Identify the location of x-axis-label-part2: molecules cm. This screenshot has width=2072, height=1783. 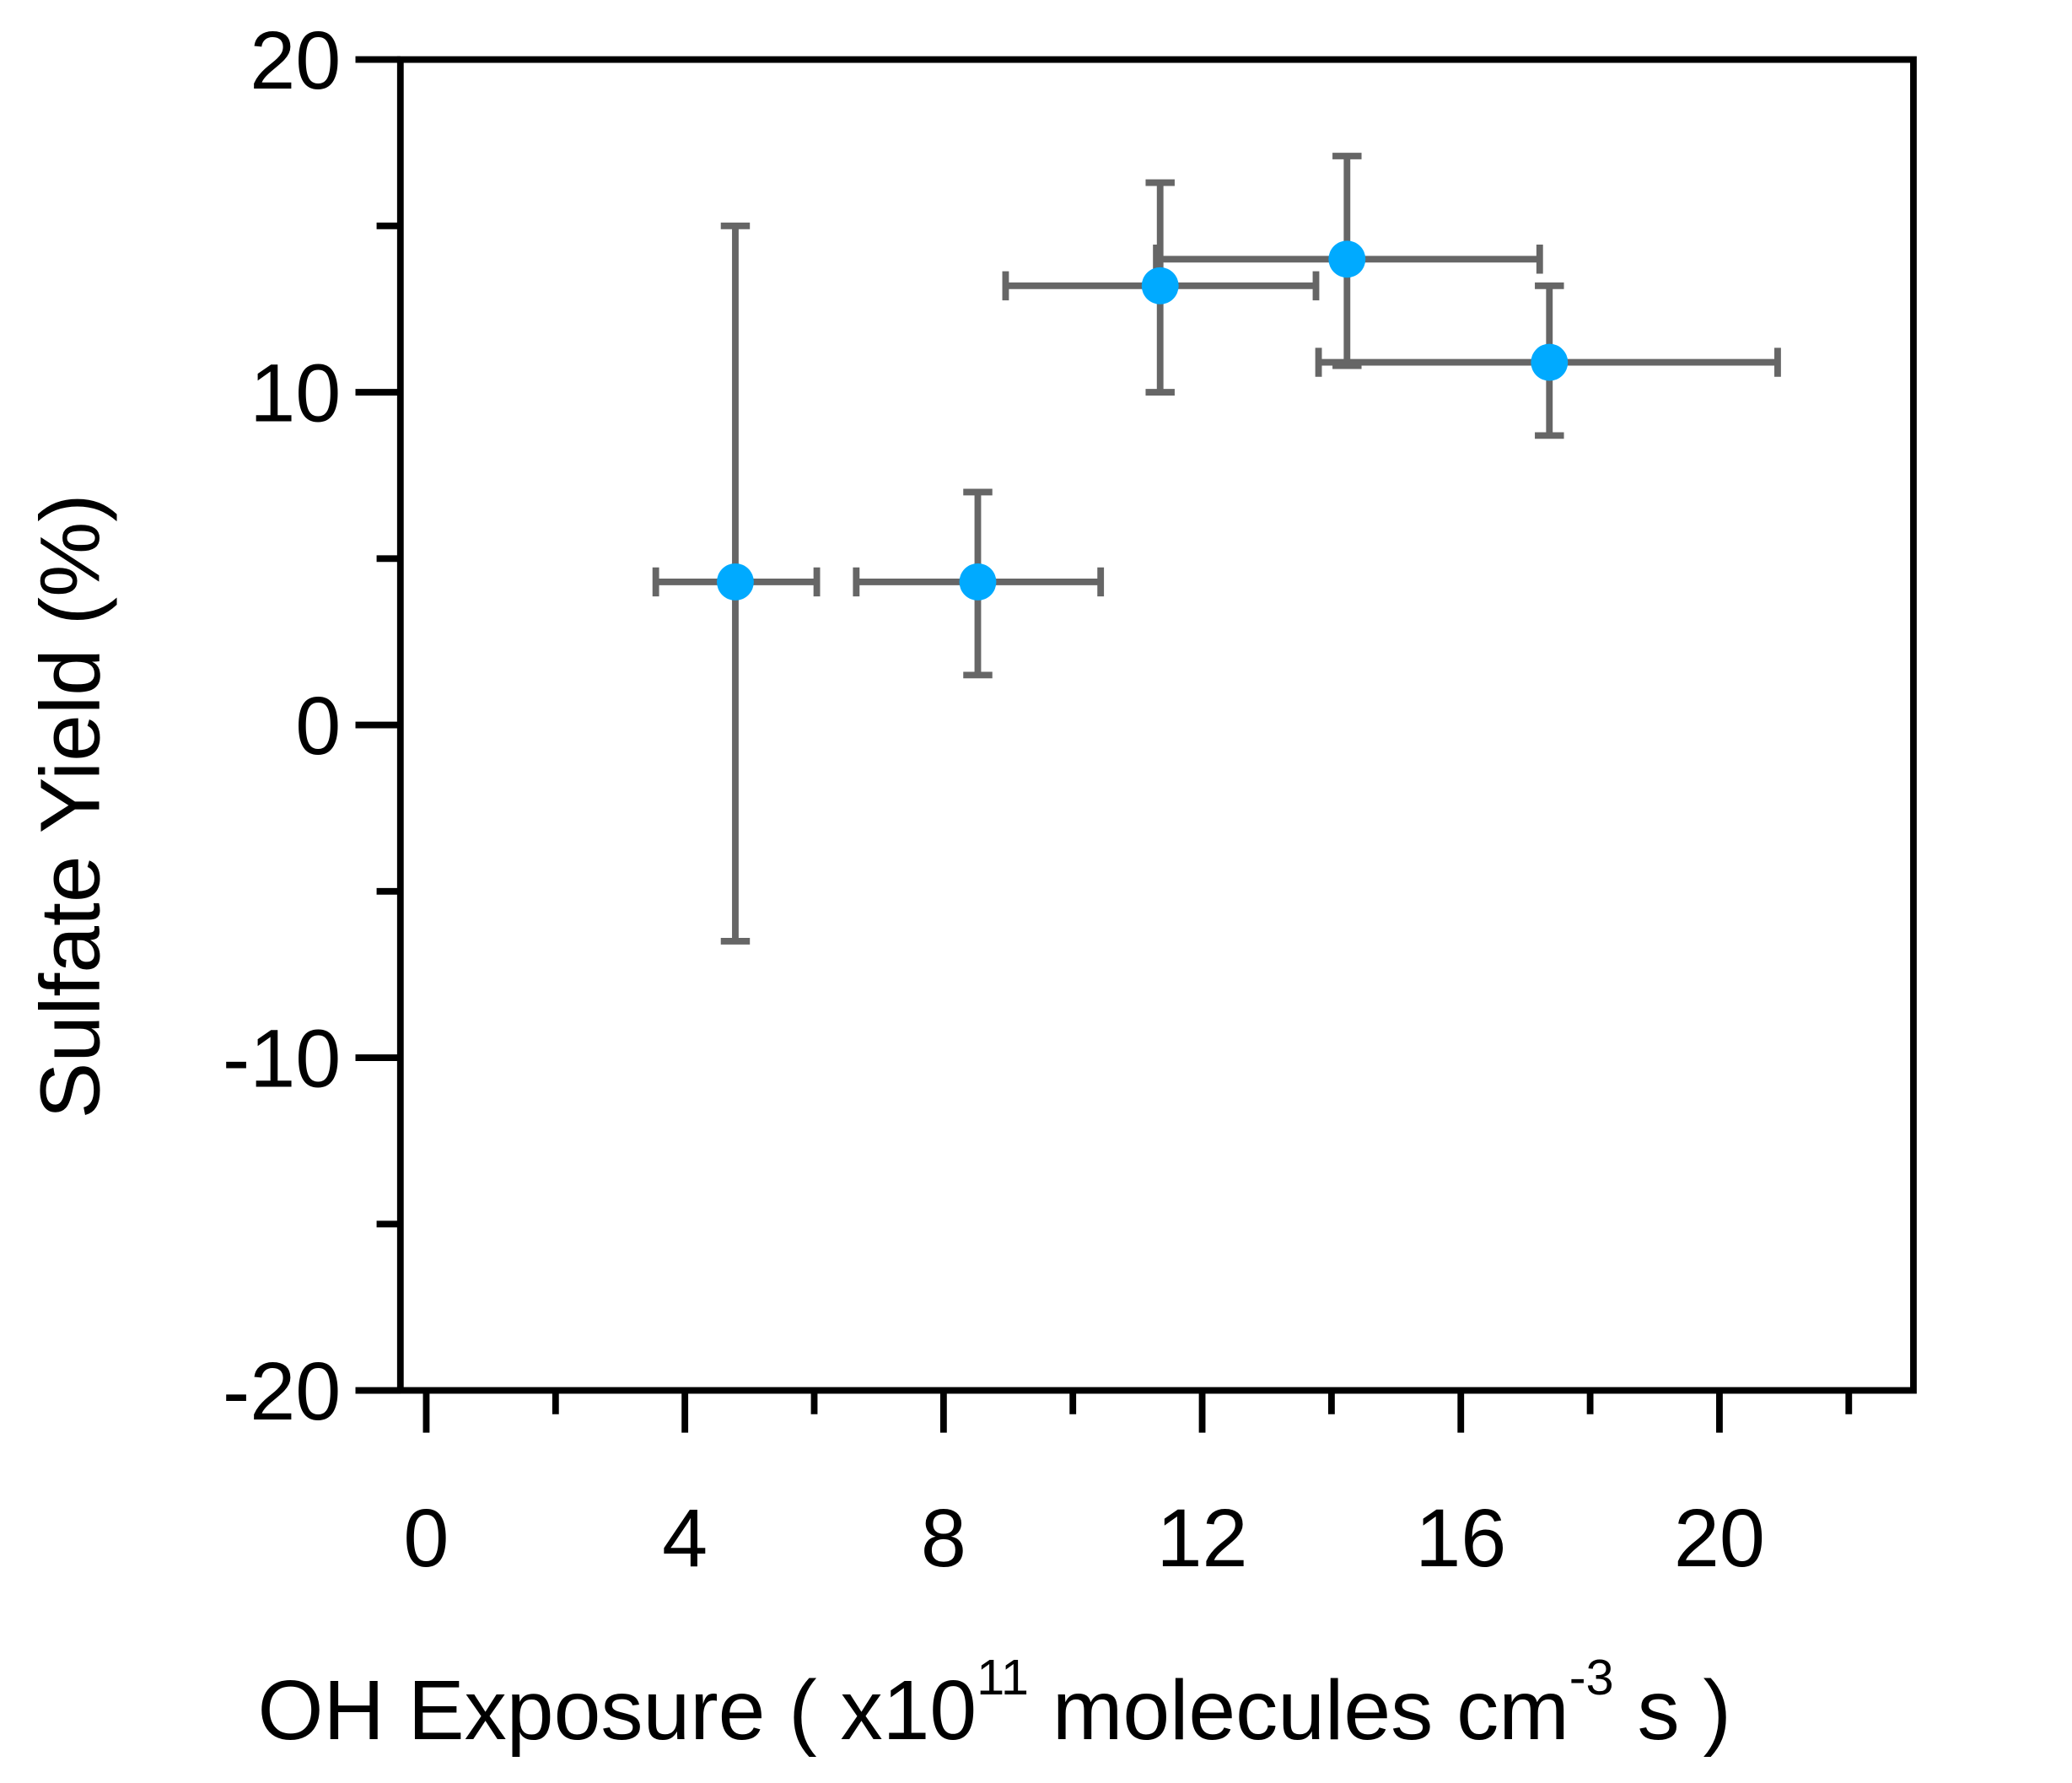
(1299, 1710).